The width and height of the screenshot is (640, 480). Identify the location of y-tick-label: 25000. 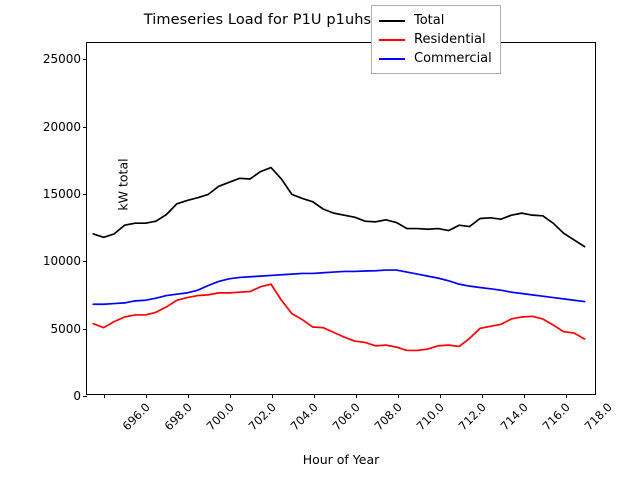
(61, 59).